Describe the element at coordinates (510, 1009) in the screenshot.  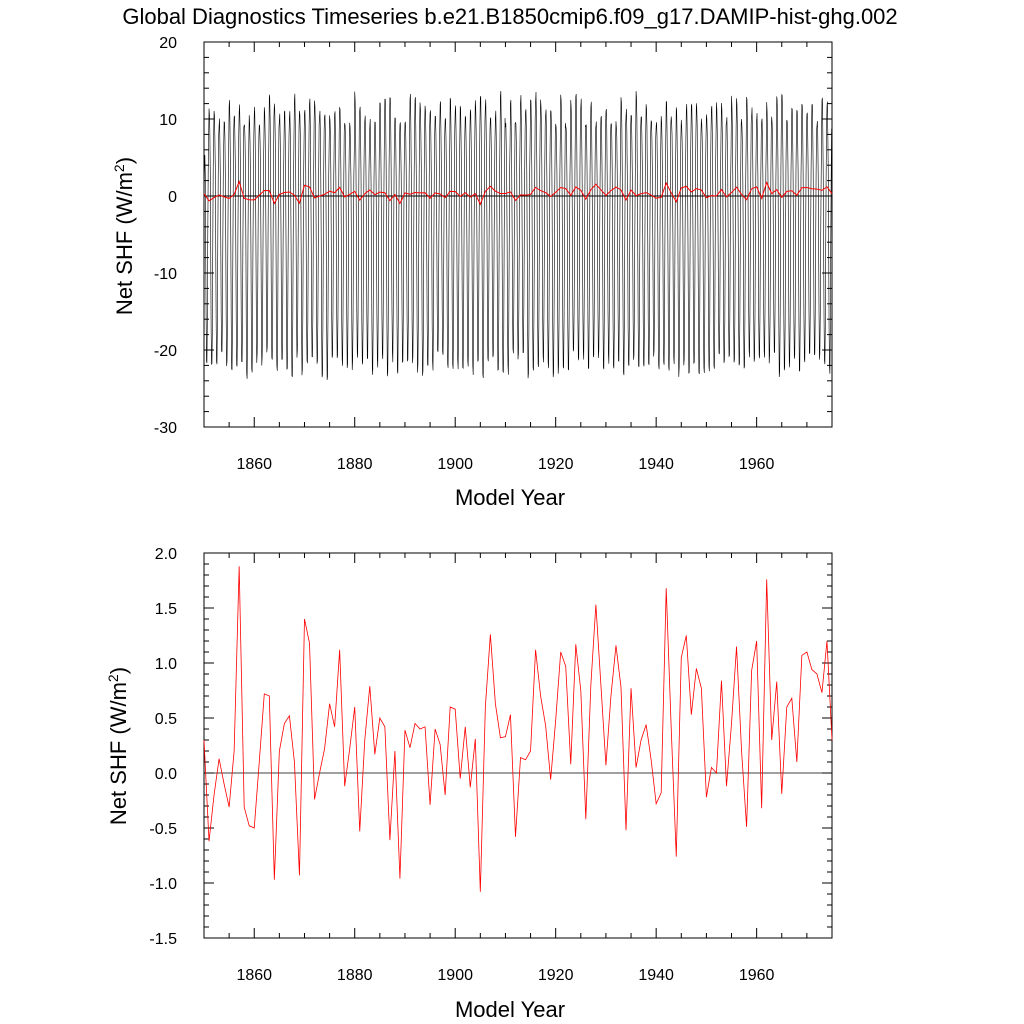
I see `bottom-x-axis-label: Model Year` at that location.